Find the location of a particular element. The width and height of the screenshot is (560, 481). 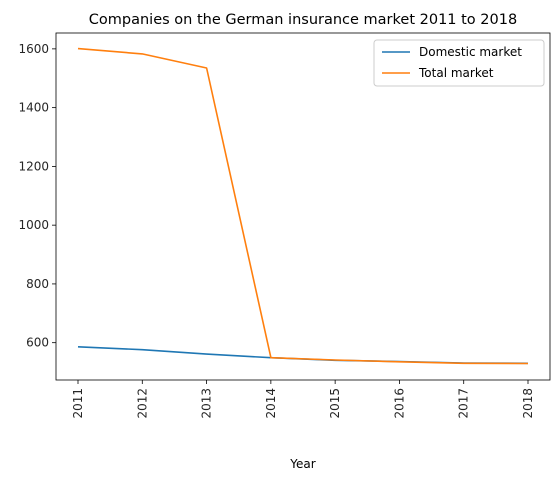

y-tick-label: 1400 is located at coordinates (33, 108).